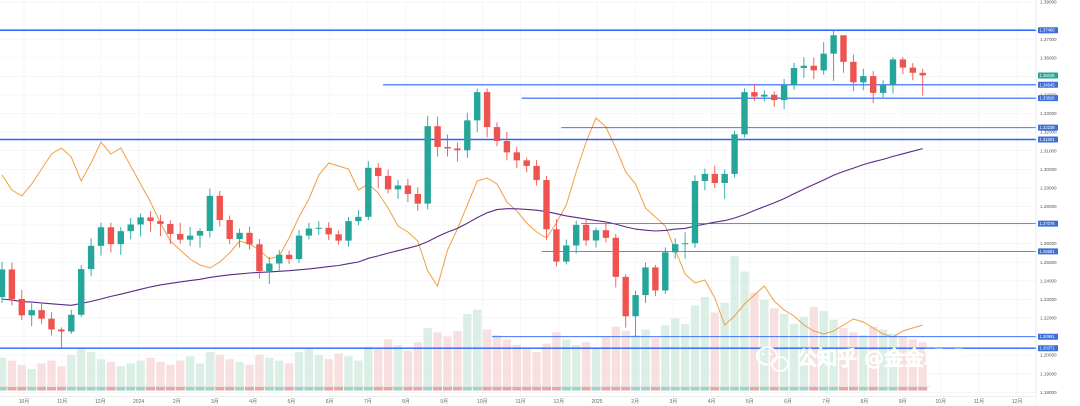 The height and width of the screenshot is (406, 1080). What do you see at coordinates (566, 389) in the screenshot?
I see `volume-strip-bar` at bounding box center [566, 389].